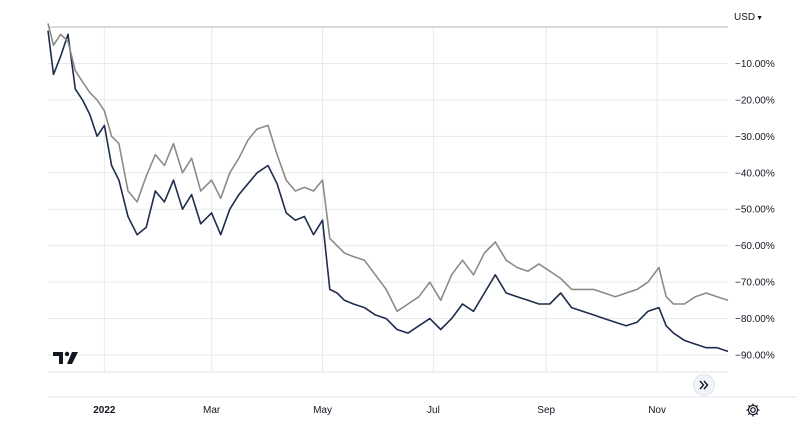 The height and width of the screenshot is (426, 797). What do you see at coordinates (755, 173) in the screenshot?
I see `y-tick-label: −40.00%` at bounding box center [755, 173].